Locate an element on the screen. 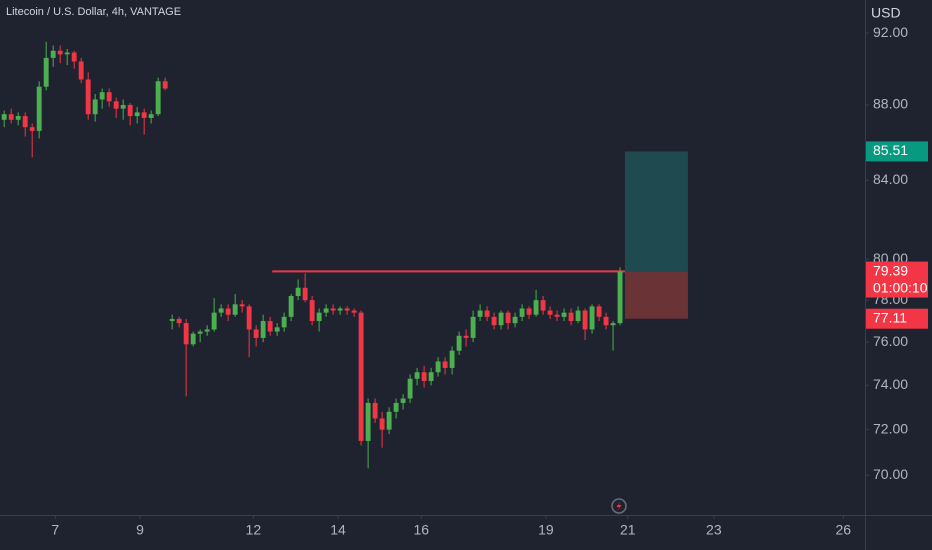  target-price-label-box is located at coordinates (897, 151).